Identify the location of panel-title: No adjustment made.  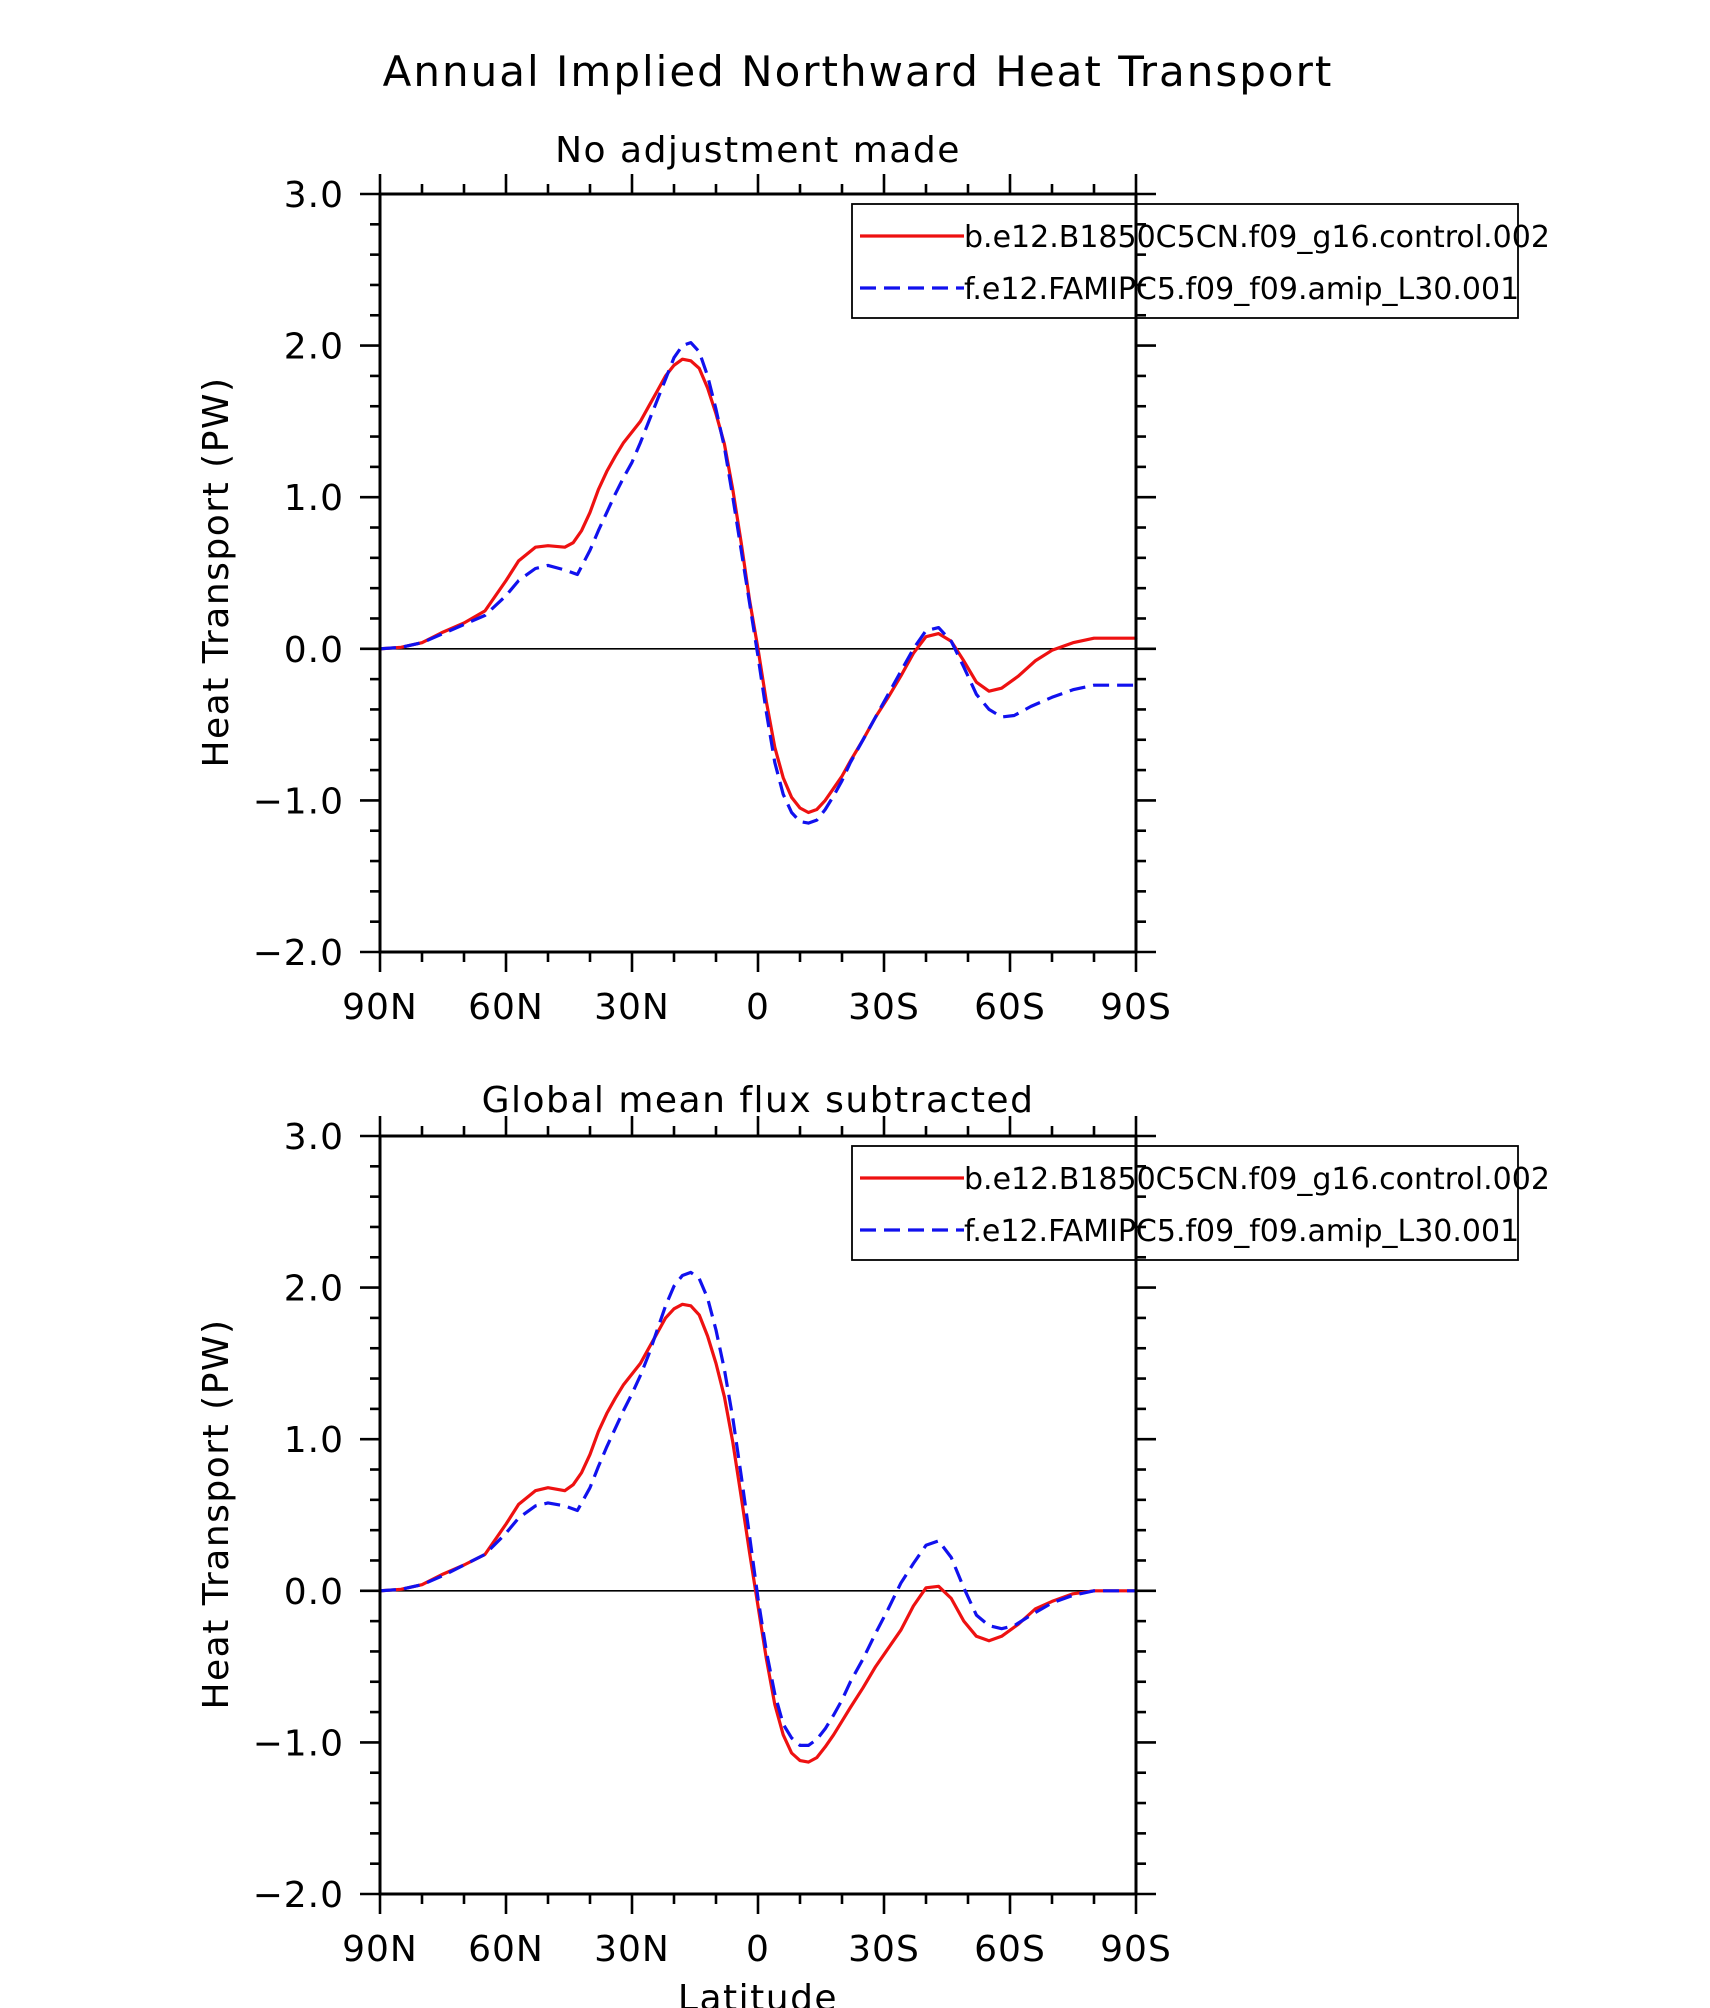
(758, 150).